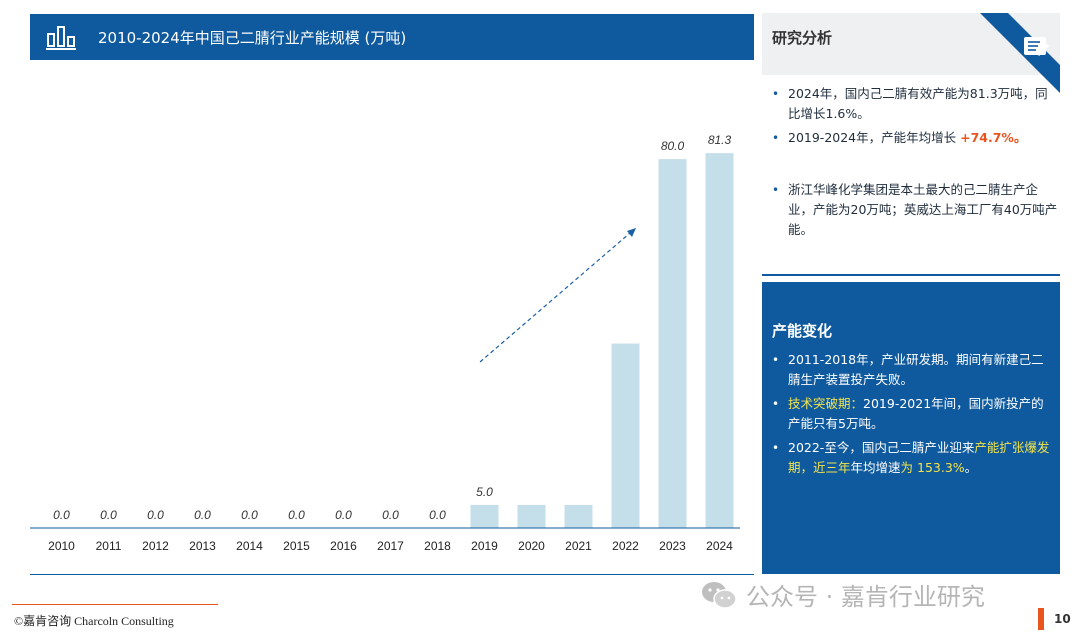 This screenshot has width=1080, height=634. I want to click on section-divider, so click(911, 275).